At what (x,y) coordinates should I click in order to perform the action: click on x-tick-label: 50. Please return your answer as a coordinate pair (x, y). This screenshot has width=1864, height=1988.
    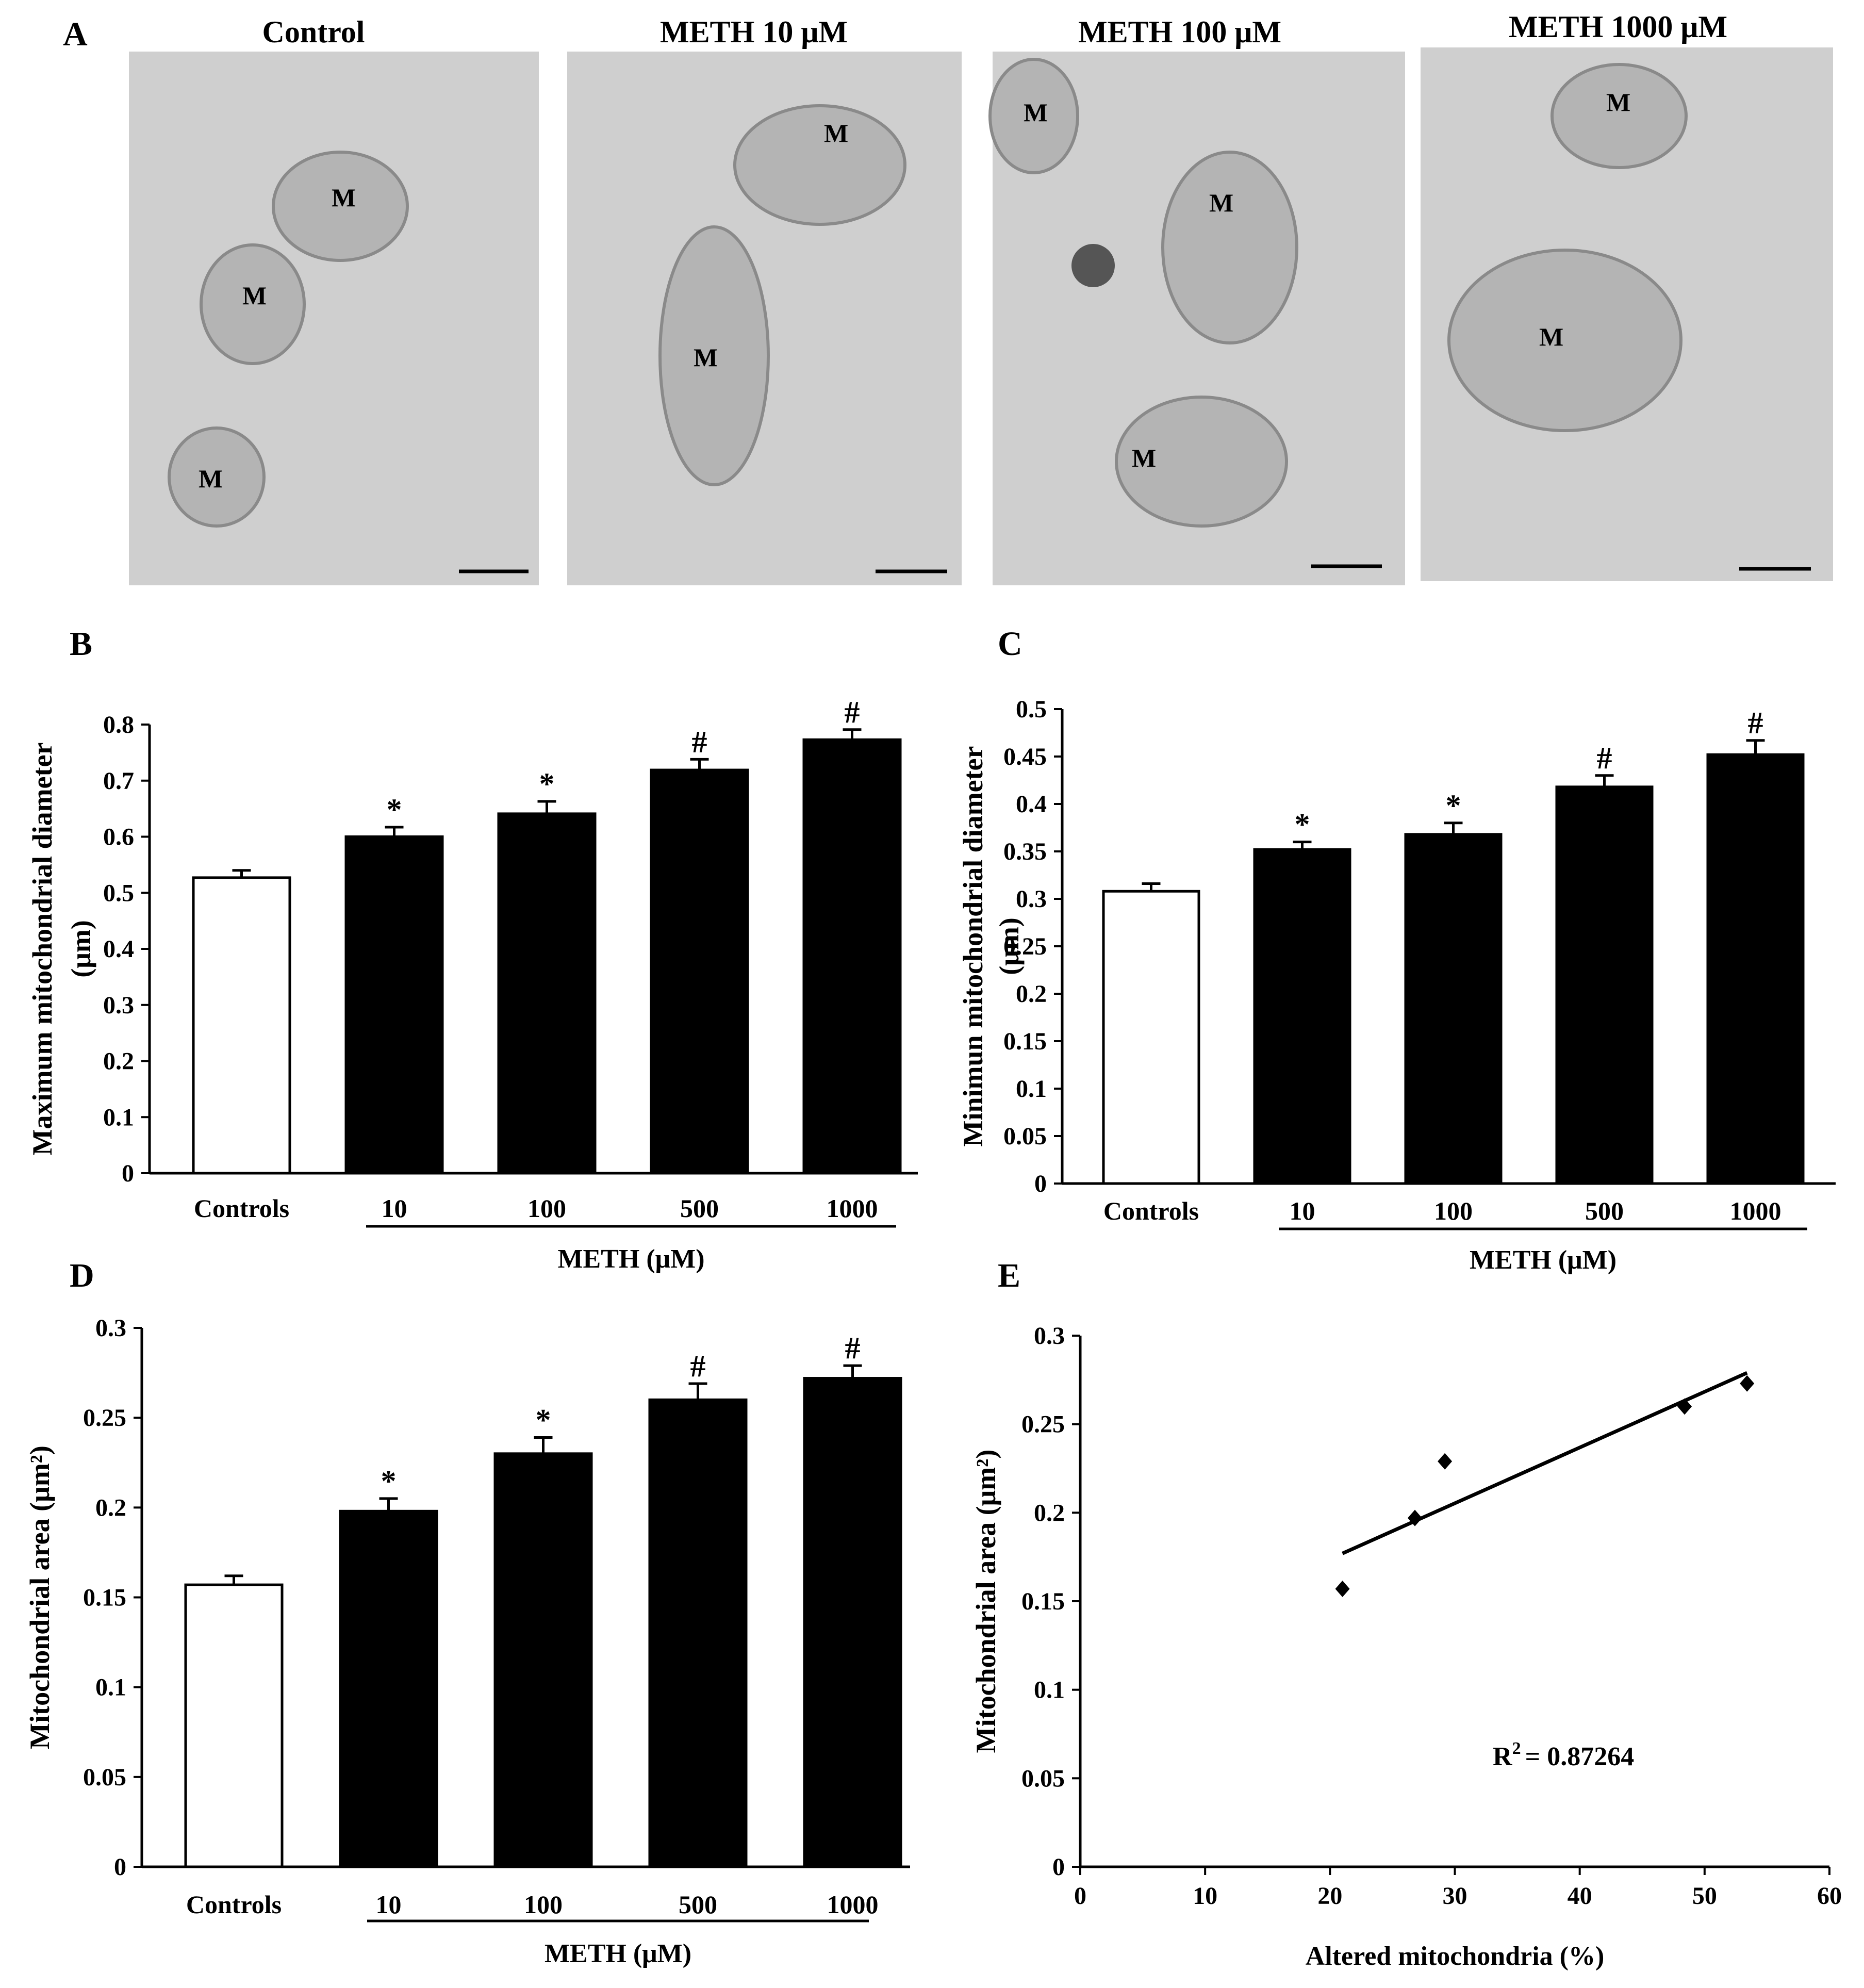
    Looking at the image, I should click on (1705, 1896).